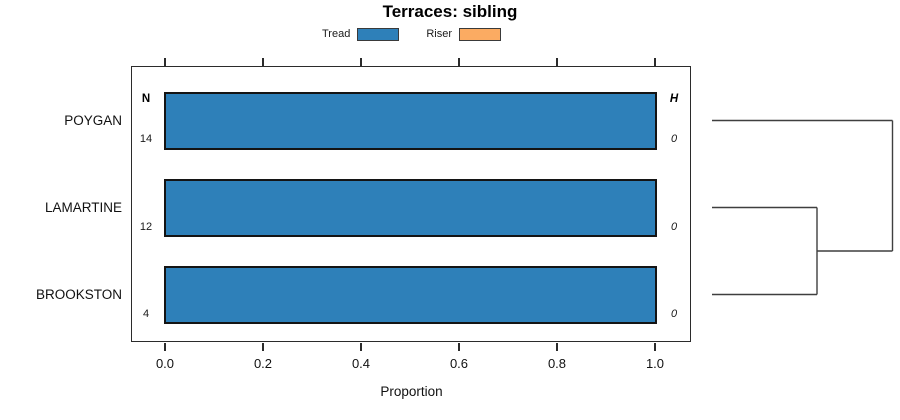 This screenshot has width=900, height=420. What do you see at coordinates (78, 294) in the screenshot?
I see `category-label-brookston: BROOKSTON` at bounding box center [78, 294].